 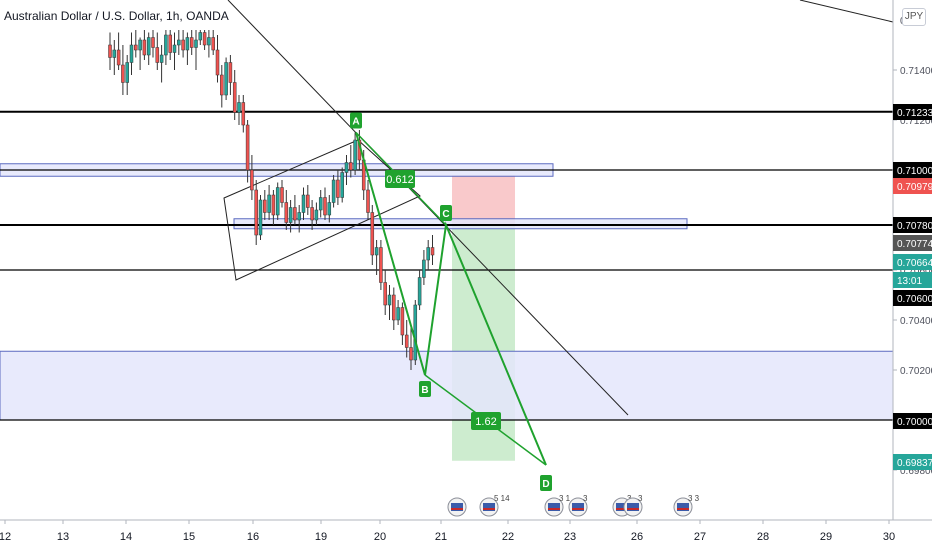 I want to click on time-tick-label: 23, so click(x=570, y=537).